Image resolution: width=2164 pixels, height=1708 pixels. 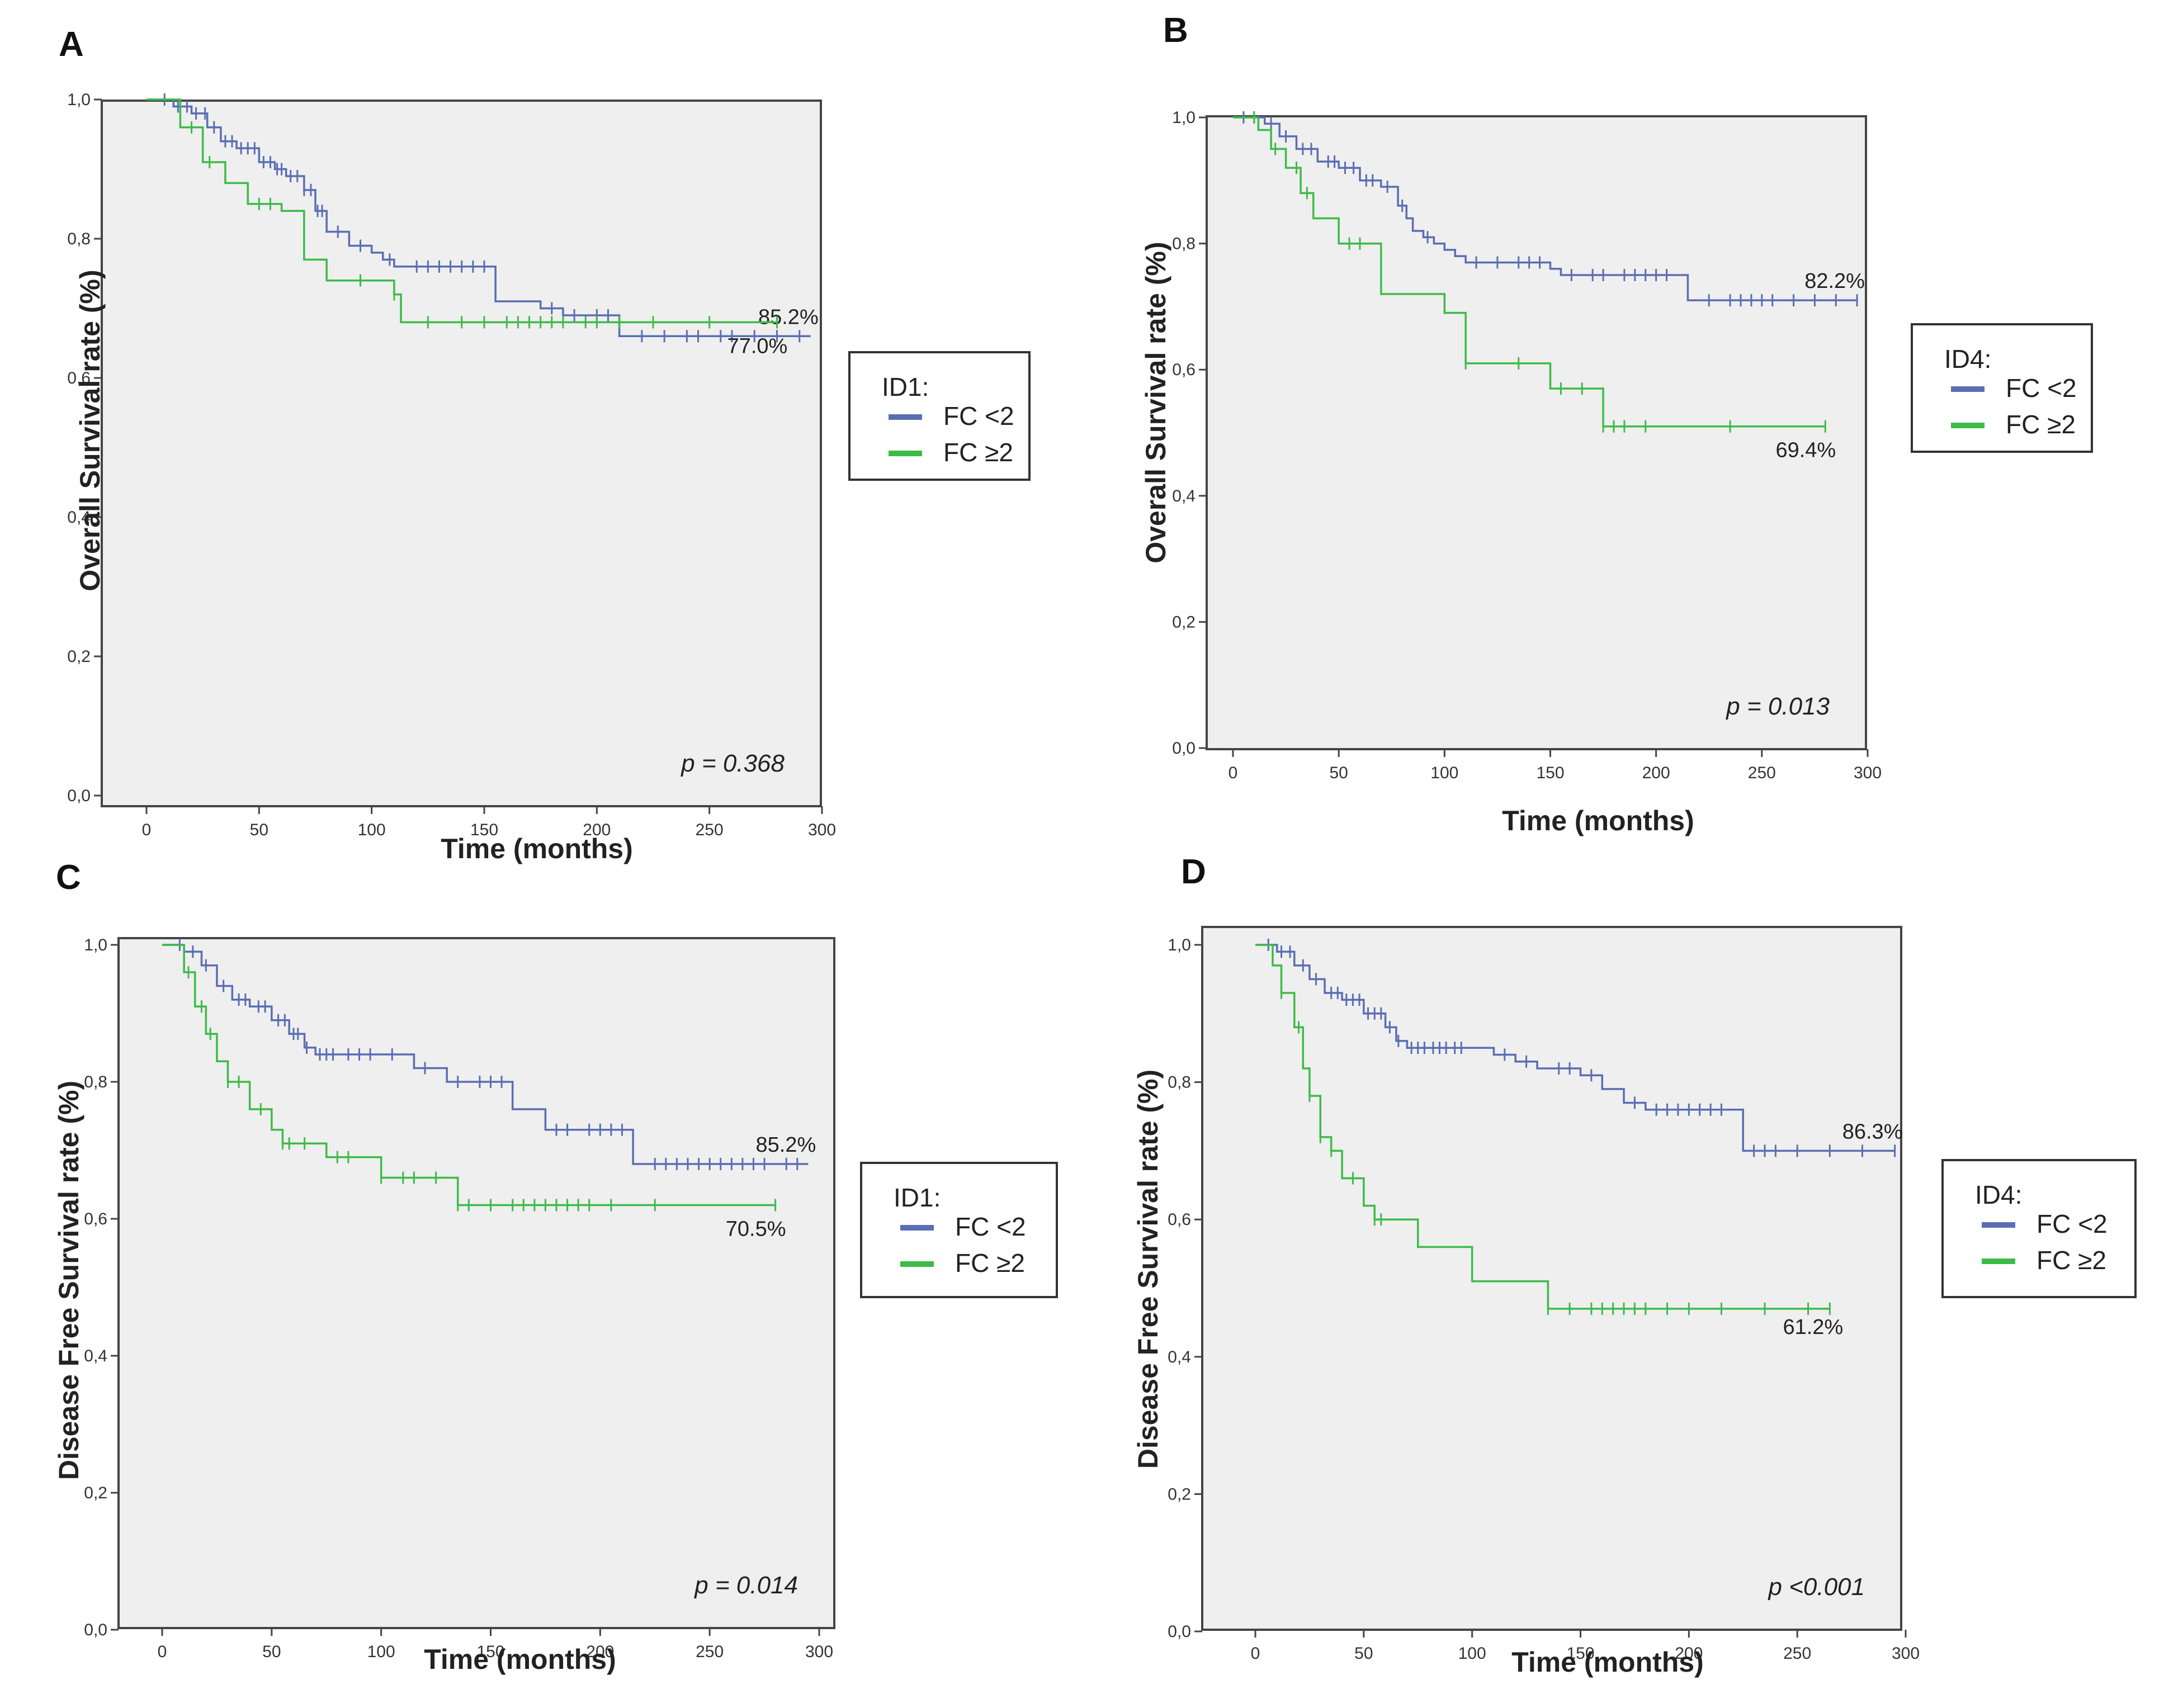 I want to click on end-survival-label: 61.2%, so click(x=1813, y=1327).